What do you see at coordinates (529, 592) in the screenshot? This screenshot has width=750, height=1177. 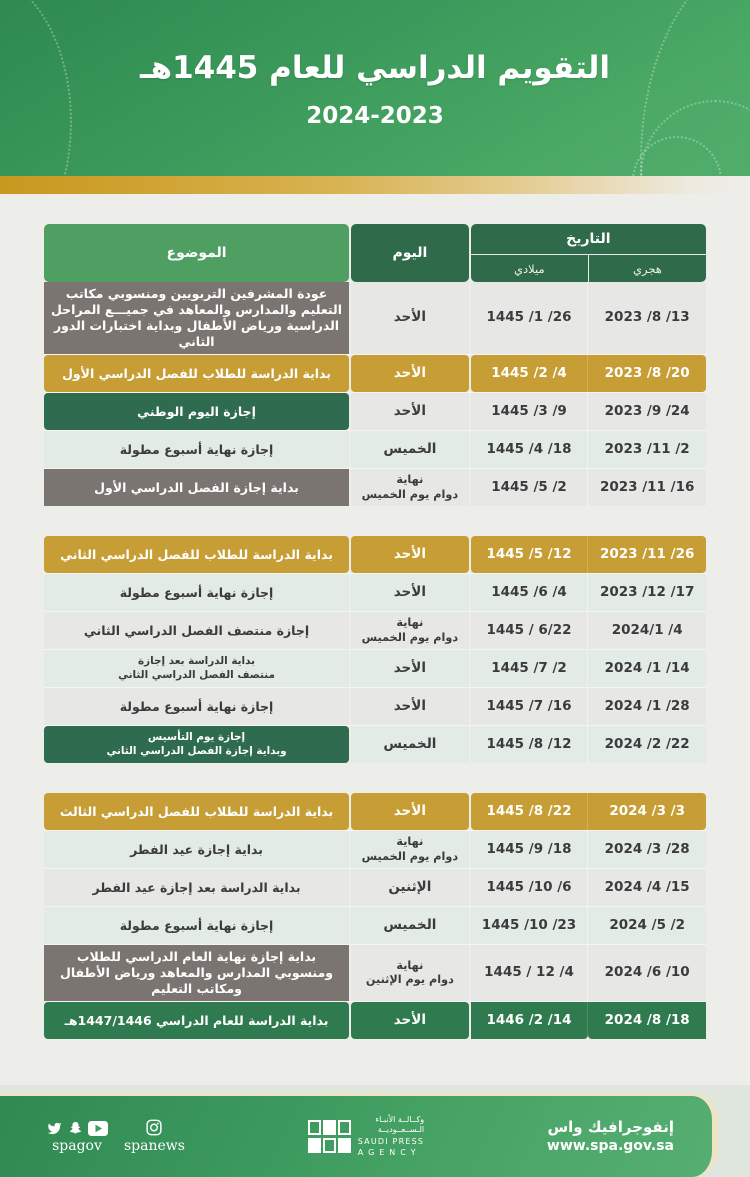 I see `cell-hijri-date: 1445 /6 /4` at bounding box center [529, 592].